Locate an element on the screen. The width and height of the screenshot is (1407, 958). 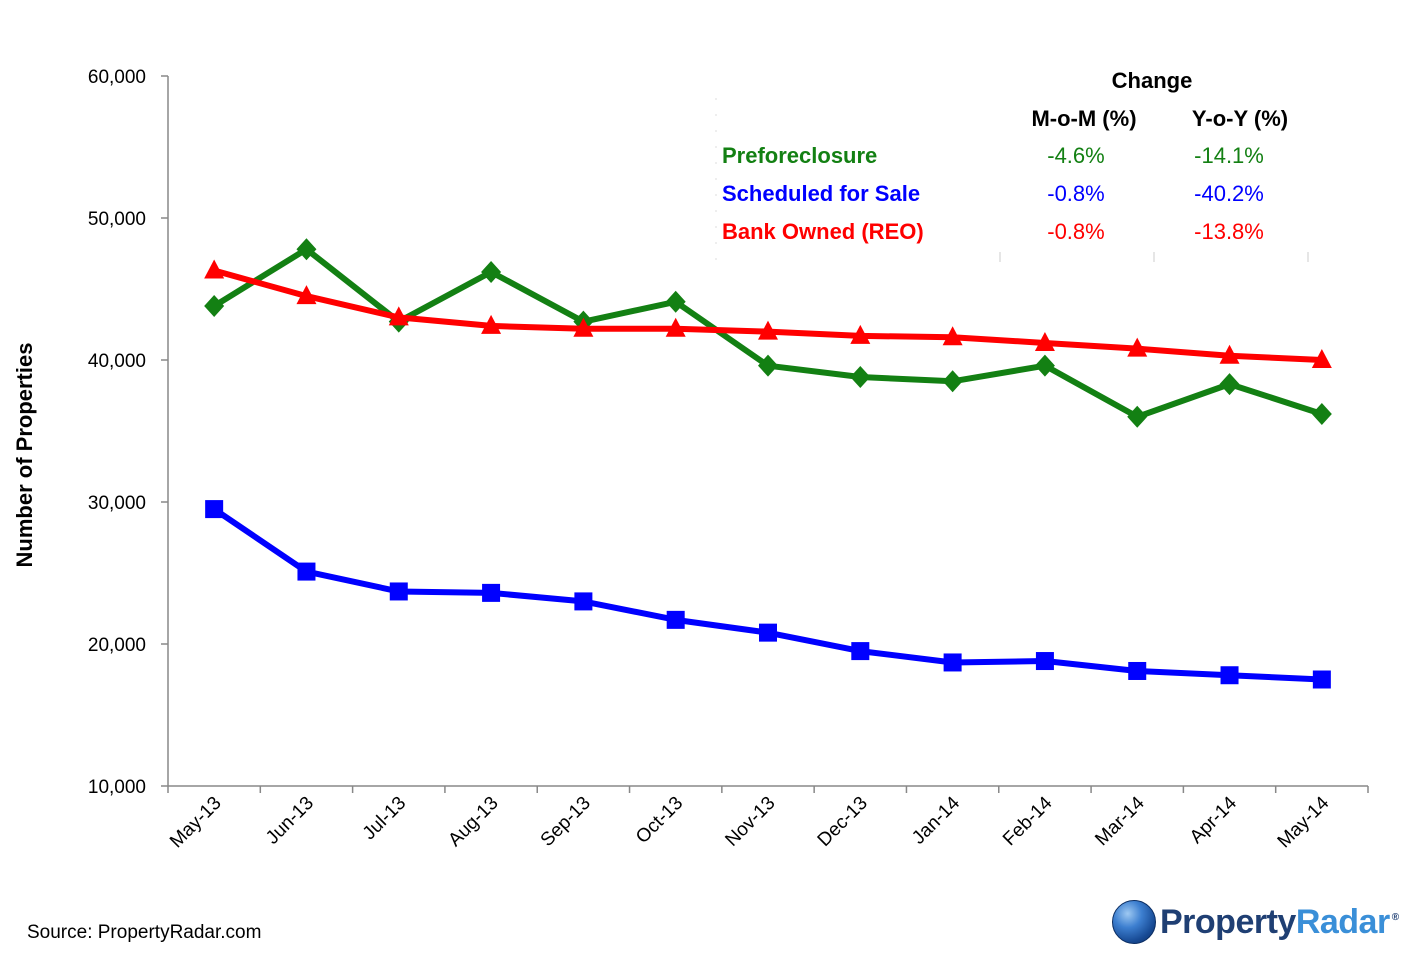
y-axis-label: Number of Properties is located at coordinates (24, 455).